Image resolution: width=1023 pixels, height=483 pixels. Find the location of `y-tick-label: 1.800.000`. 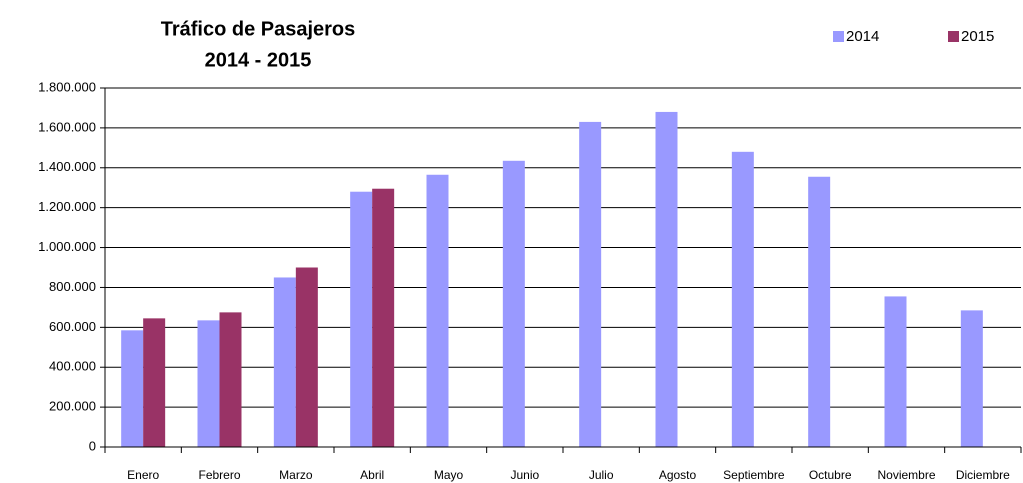

y-tick-label: 1.800.000 is located at coordinates (67, 86).